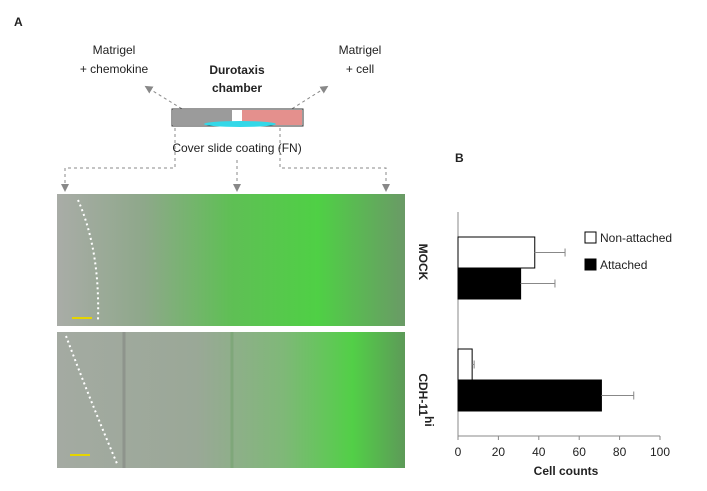 The height and width of the screenshot is (491, 707). What do you see at coordinates (623, 265) in the screenshot?
I see `legend-label: Attached` at bounding box center [623, 265].